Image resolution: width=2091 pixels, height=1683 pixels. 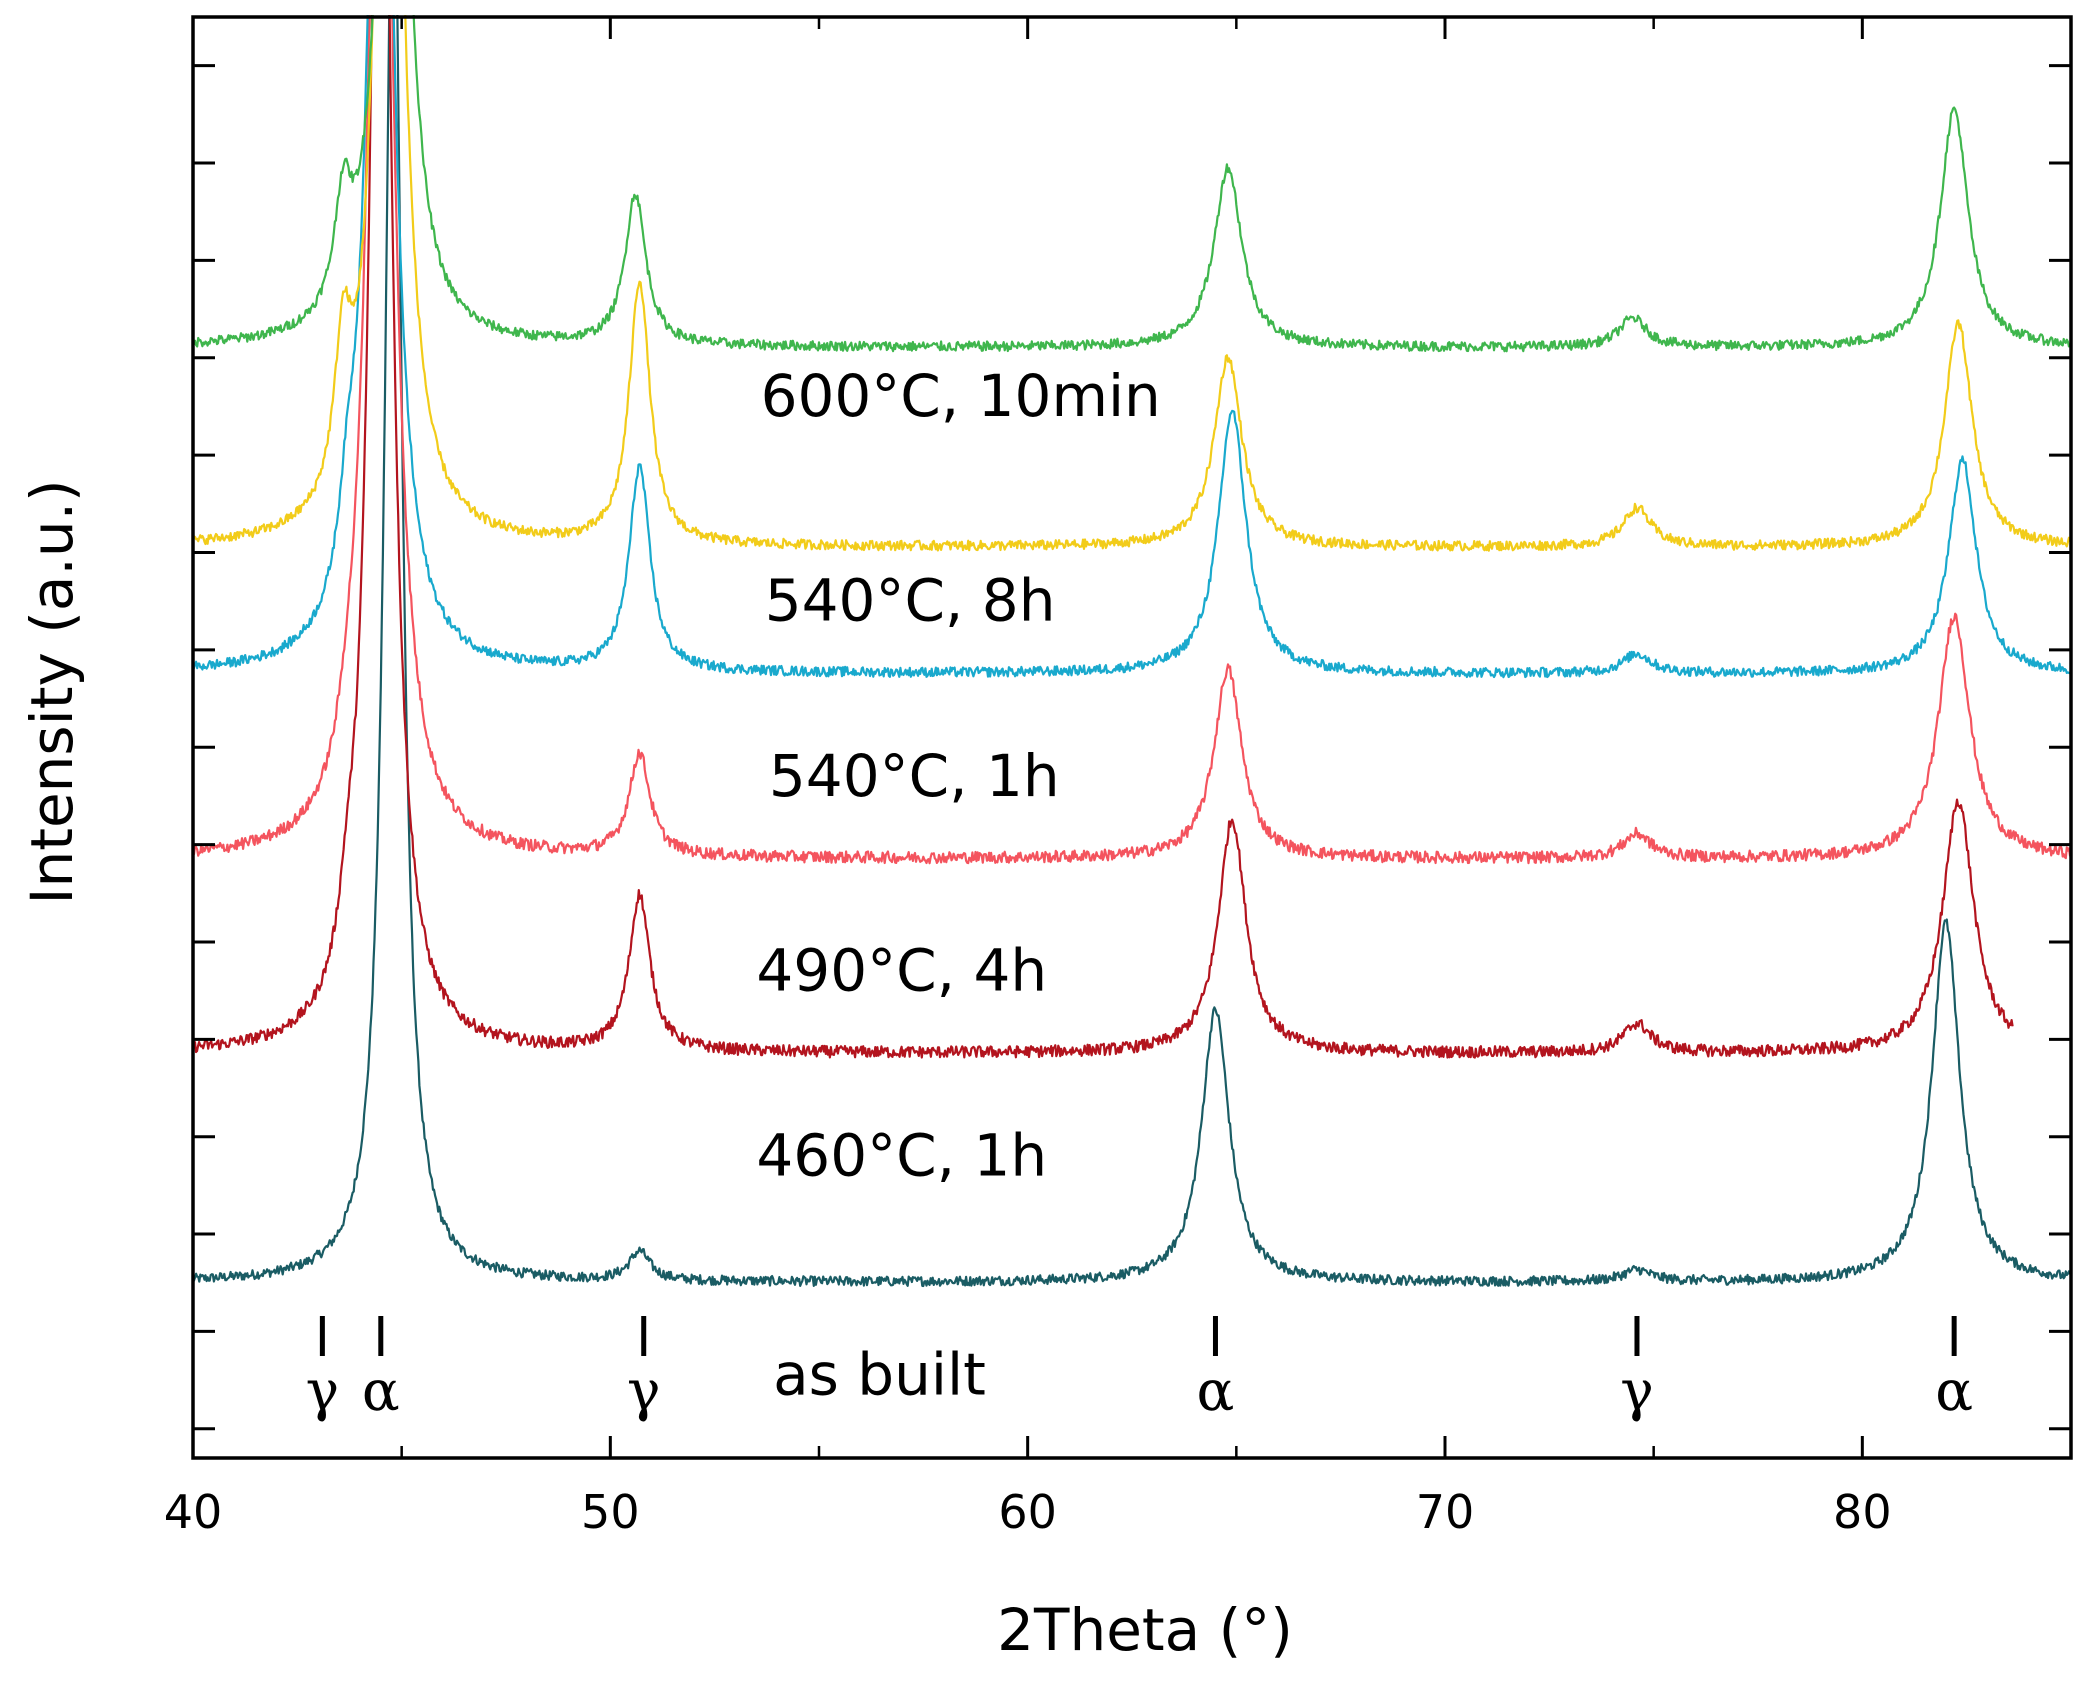 I want to click on curve-label-1: 540°C, 8h, so click(x=910, y=601).